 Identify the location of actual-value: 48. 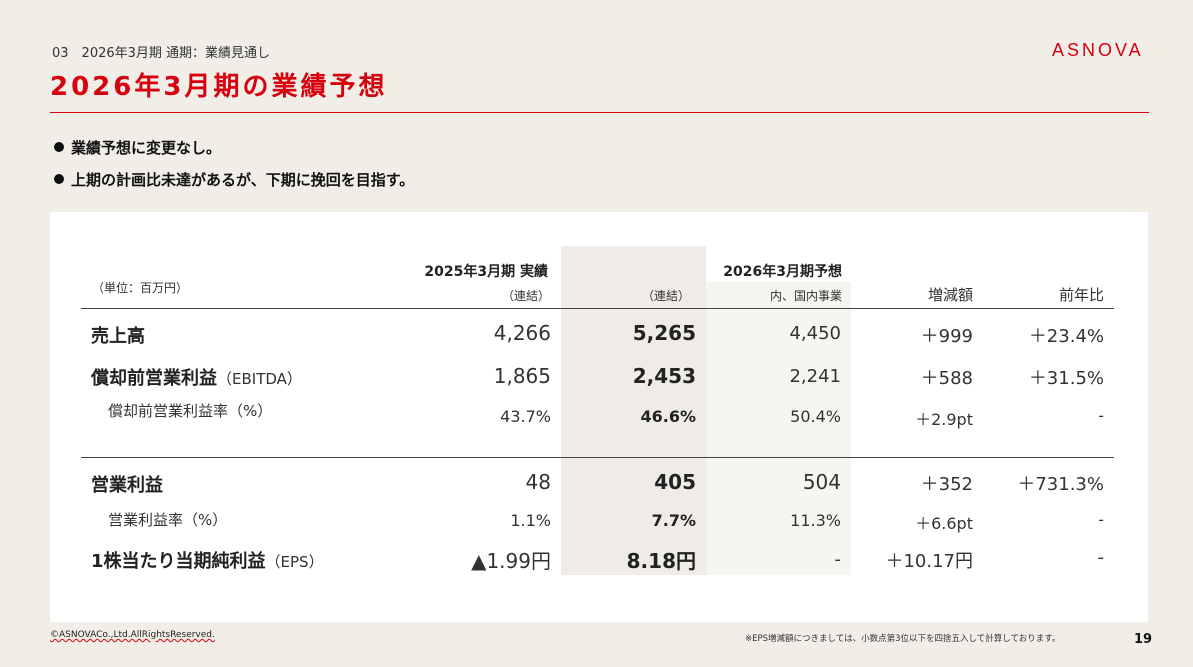
(538, 482).